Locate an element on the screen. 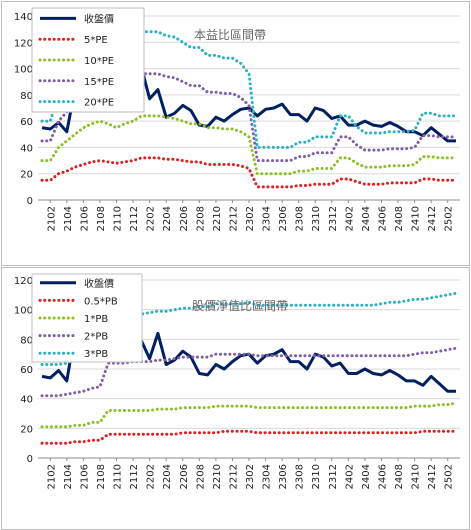  legend: 收盤價 5*PE 10*PE 15*PE 20*PE is located at coordinates (88, 60).